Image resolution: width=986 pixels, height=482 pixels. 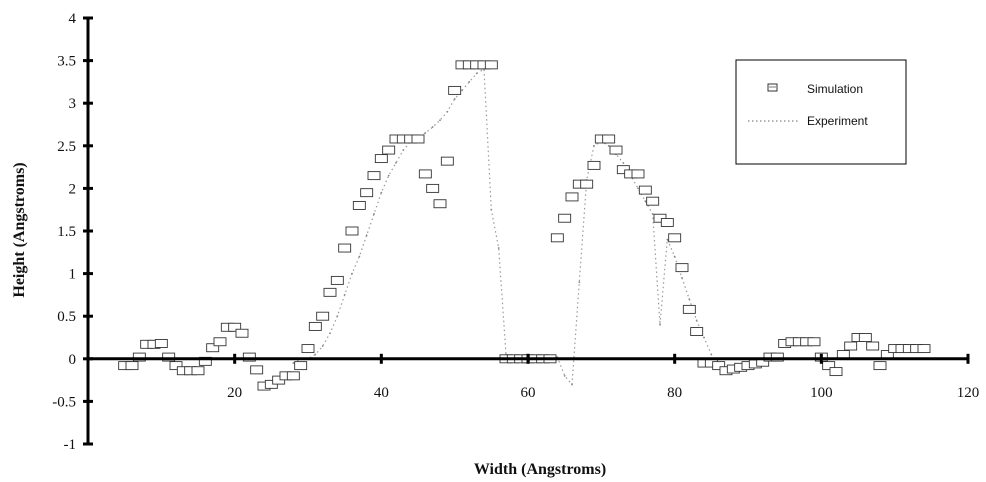 I want to click on y-tick-label: 3.5, so click(x=66, y=62).